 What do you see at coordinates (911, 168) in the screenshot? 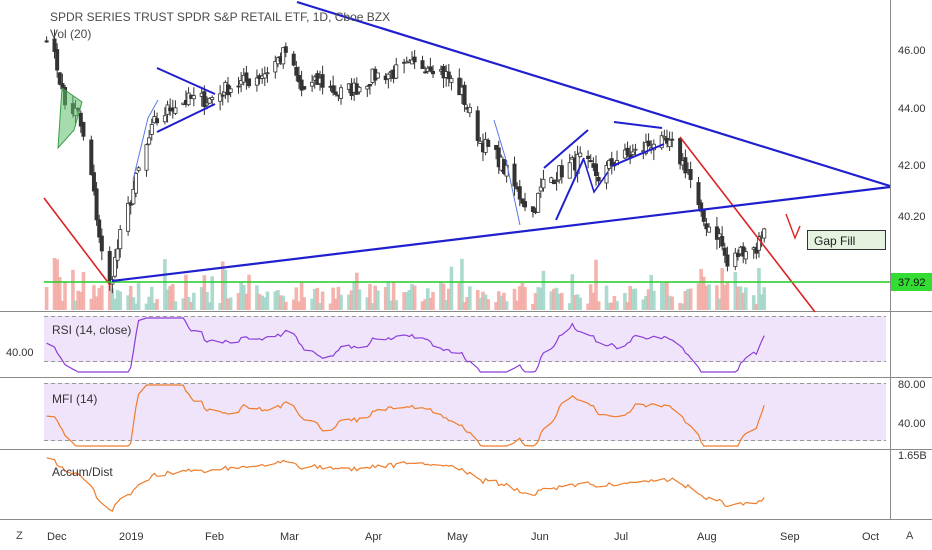
I see `price-axis: 46.00 44.00 42.00 40.20 37.92` at bounding box center [911, 168].